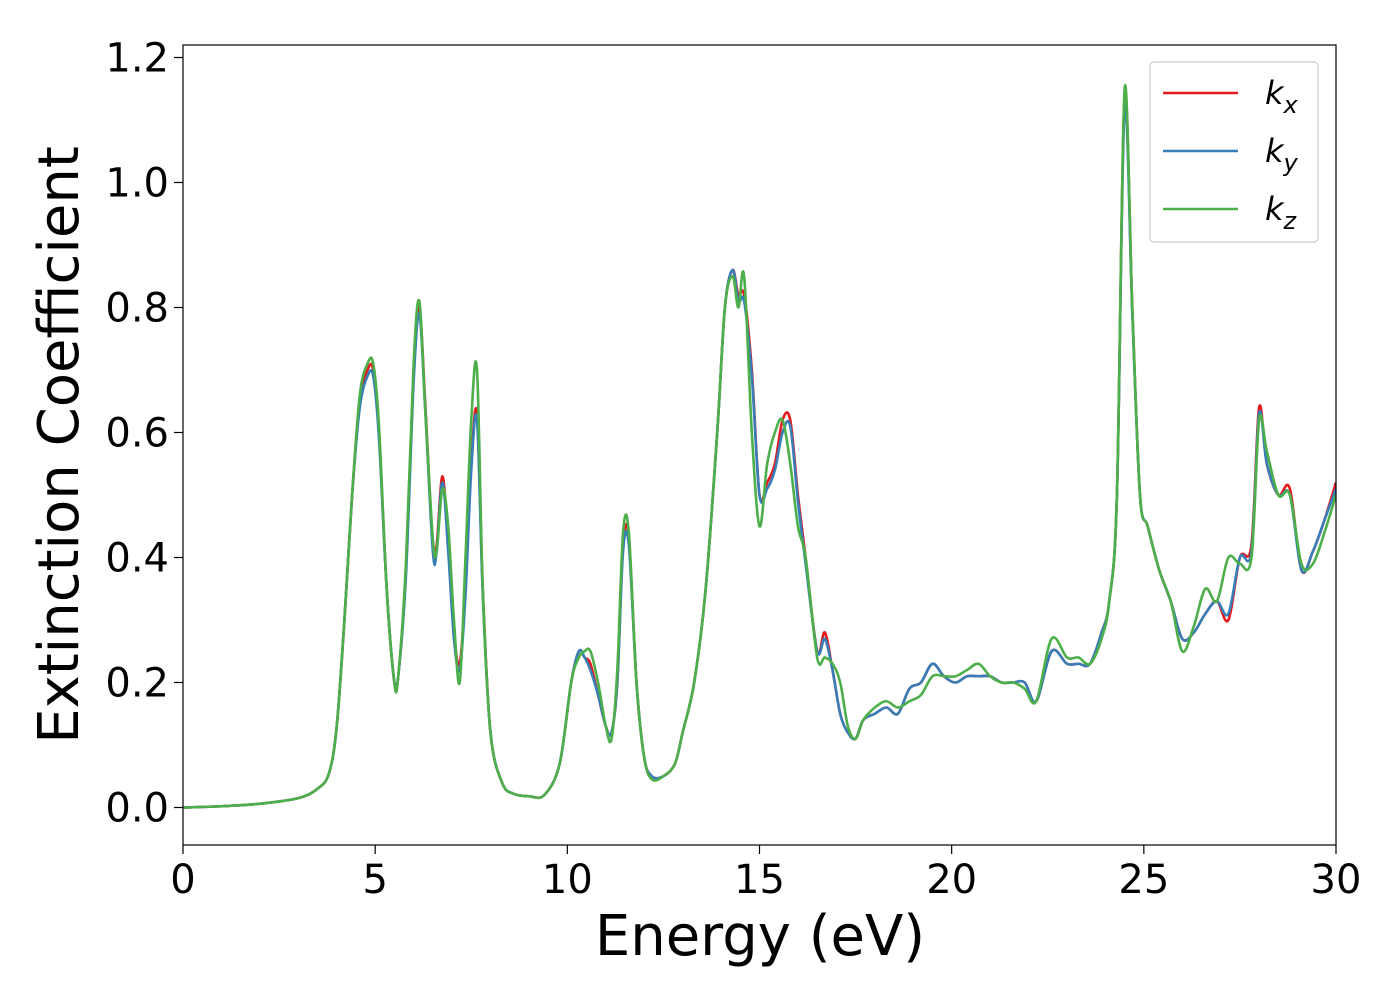 The height and width of the screenshot is (1000, 1400). Describe the element at coordinates (137, 684) in the screenshot. I see `y-tick-label: 0.2` at that location.